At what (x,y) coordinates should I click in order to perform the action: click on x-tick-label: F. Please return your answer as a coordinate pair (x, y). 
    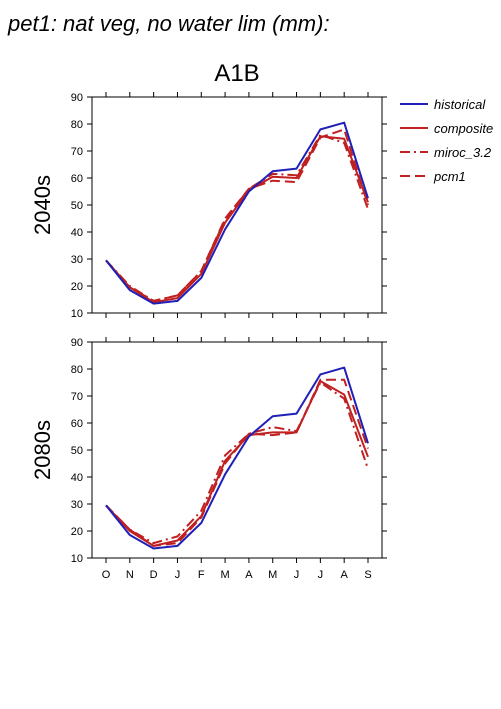
    Looking at the image, I should click on (201, 575).